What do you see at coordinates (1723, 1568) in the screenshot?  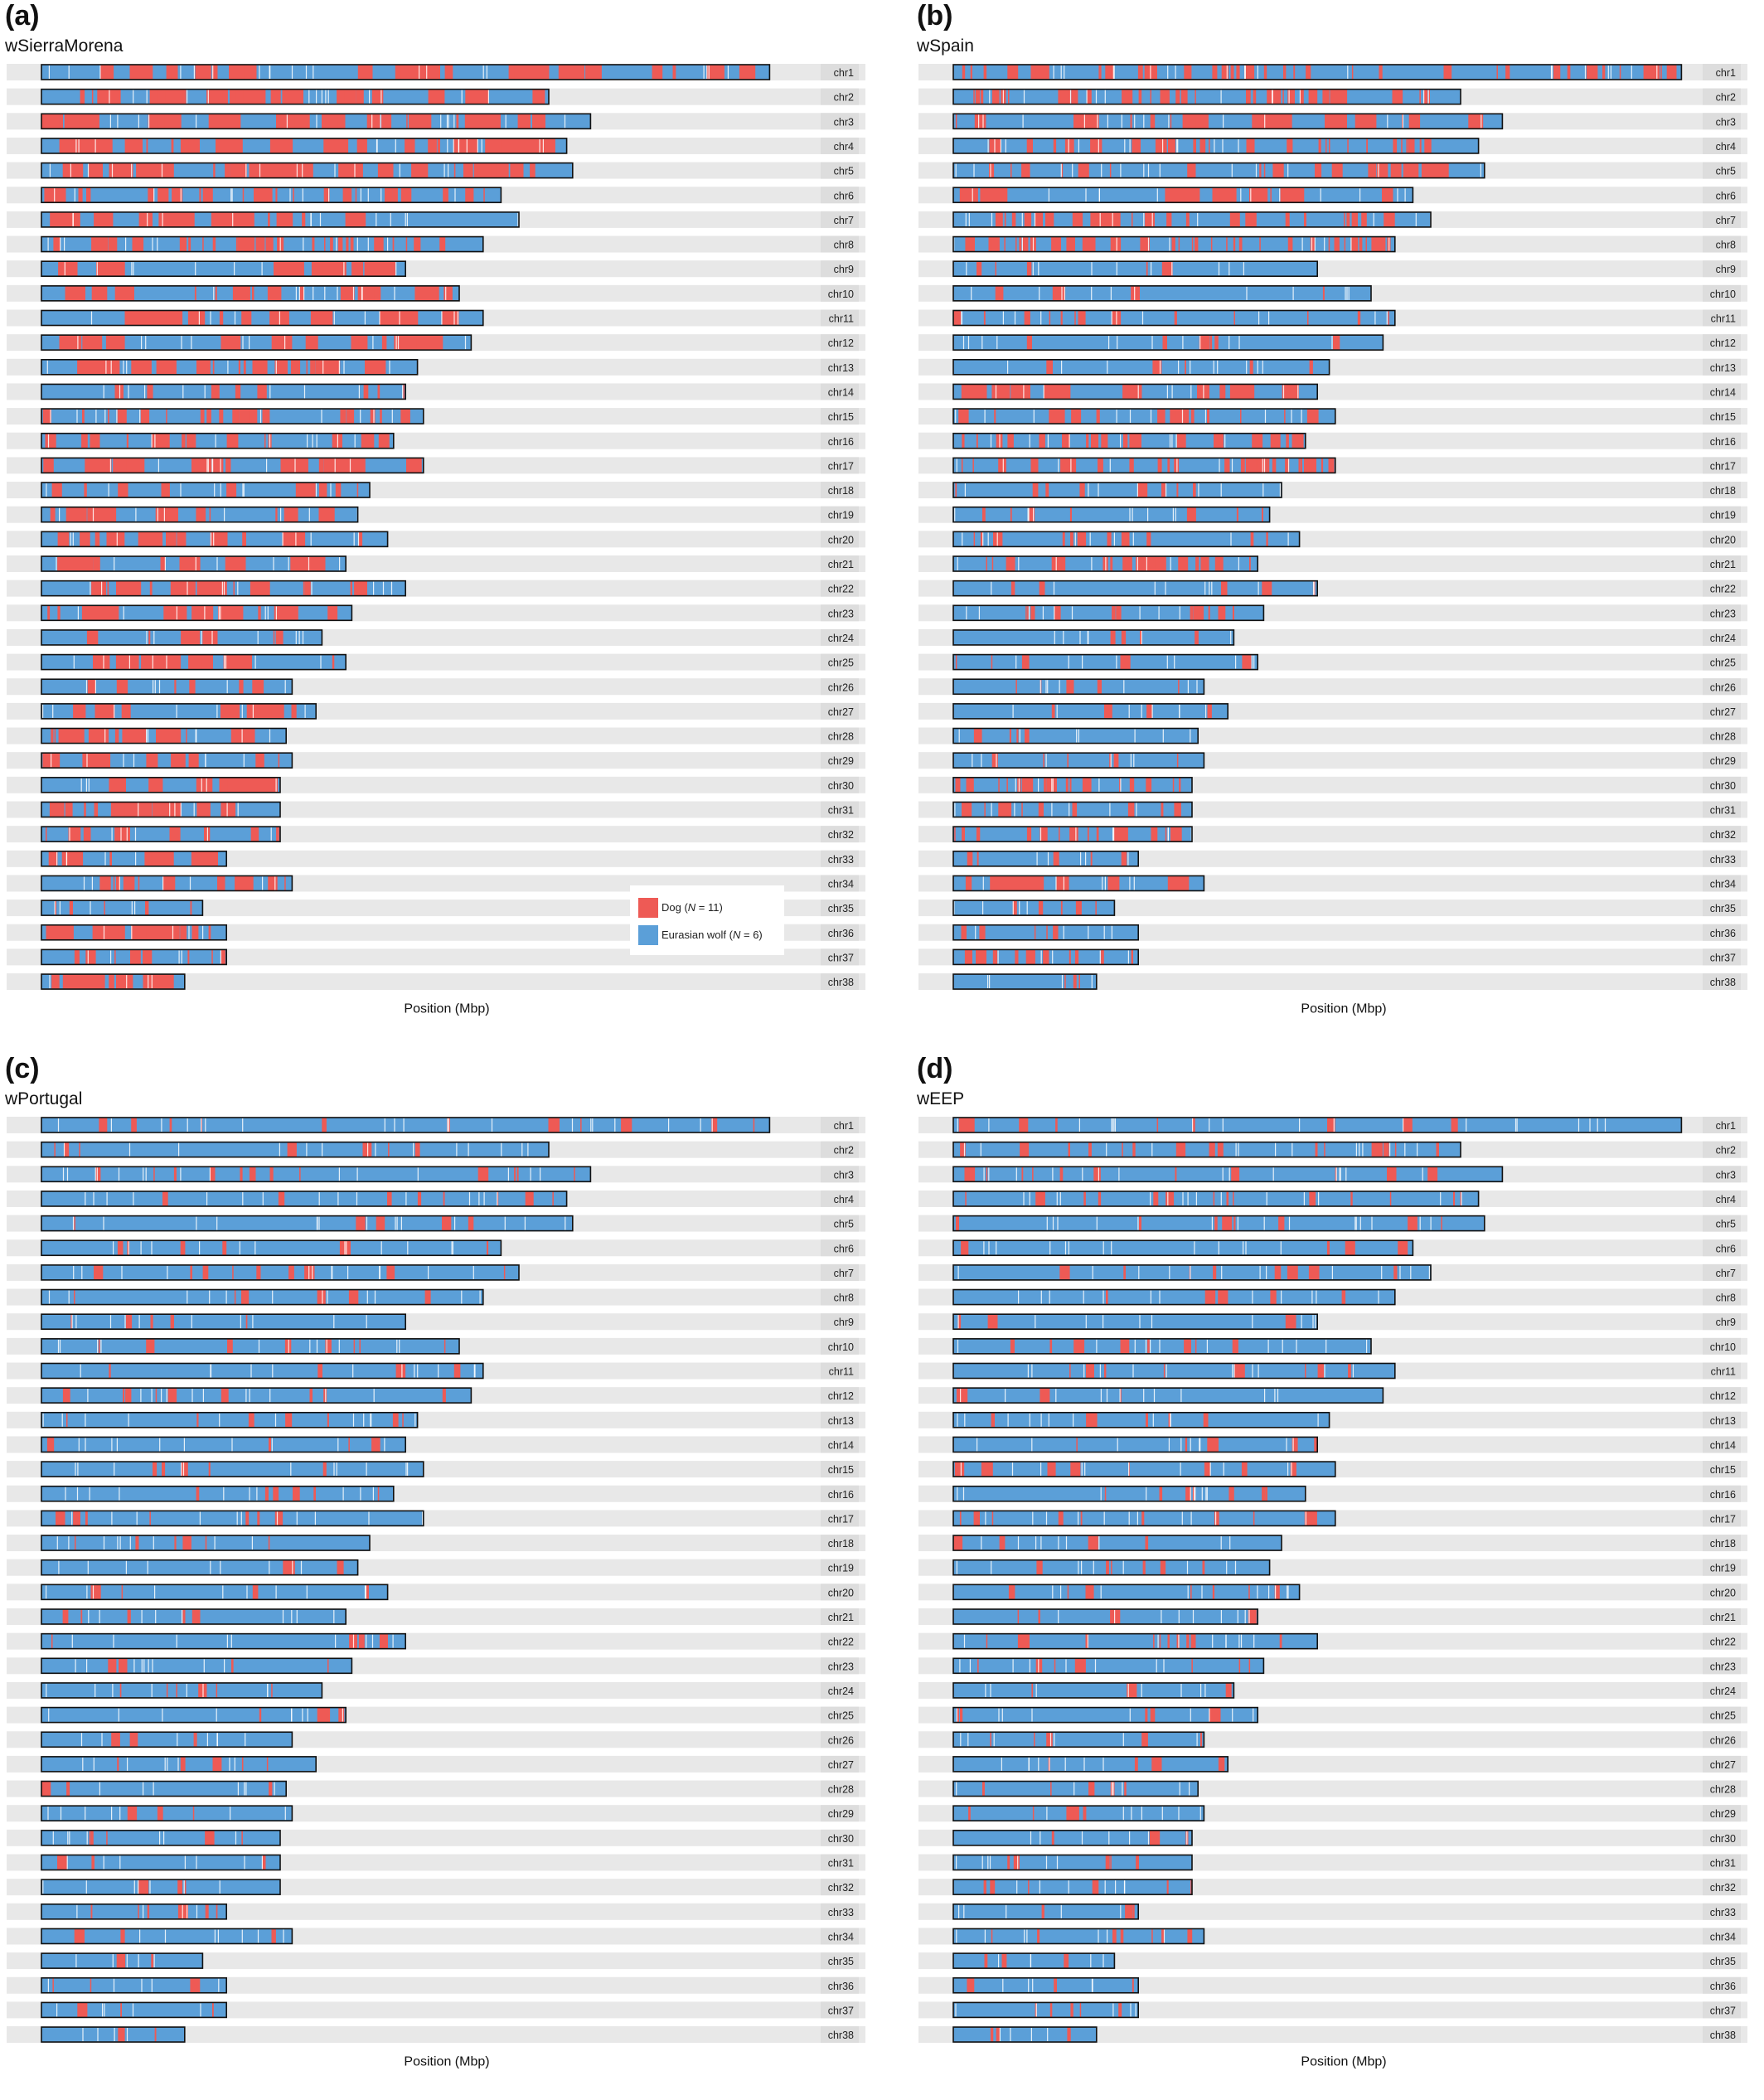 I see `chromosome-label: chr19` at bounding box center [1723, 1568].